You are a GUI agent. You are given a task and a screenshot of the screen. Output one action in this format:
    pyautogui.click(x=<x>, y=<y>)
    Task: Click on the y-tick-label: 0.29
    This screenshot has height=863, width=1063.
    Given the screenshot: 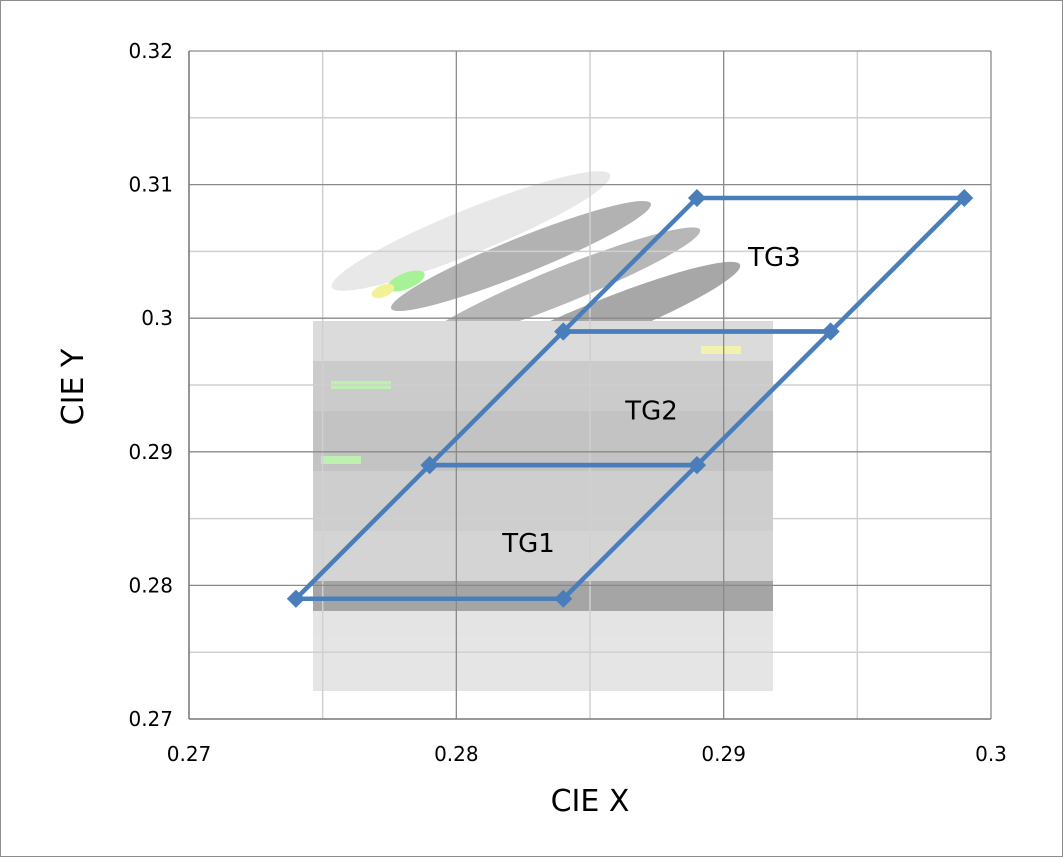 What is the action you would take?
    pyautogui.click(x=150, y=452)
    